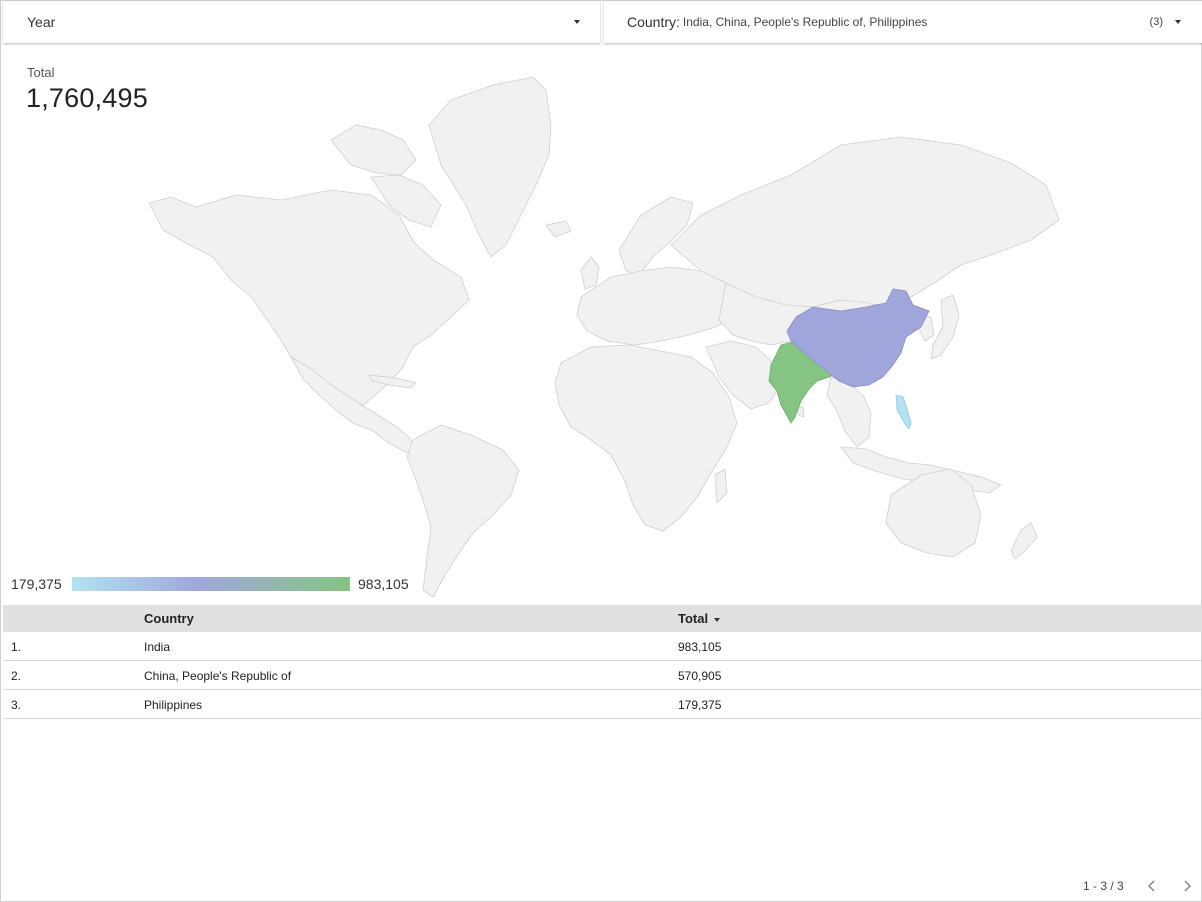 Image resolution: width=1202 pixels, height=902 pixels. Describe the element at coordinates (383, 584) in the screenshot. I see `legend-max-label: 983,105` at that location.